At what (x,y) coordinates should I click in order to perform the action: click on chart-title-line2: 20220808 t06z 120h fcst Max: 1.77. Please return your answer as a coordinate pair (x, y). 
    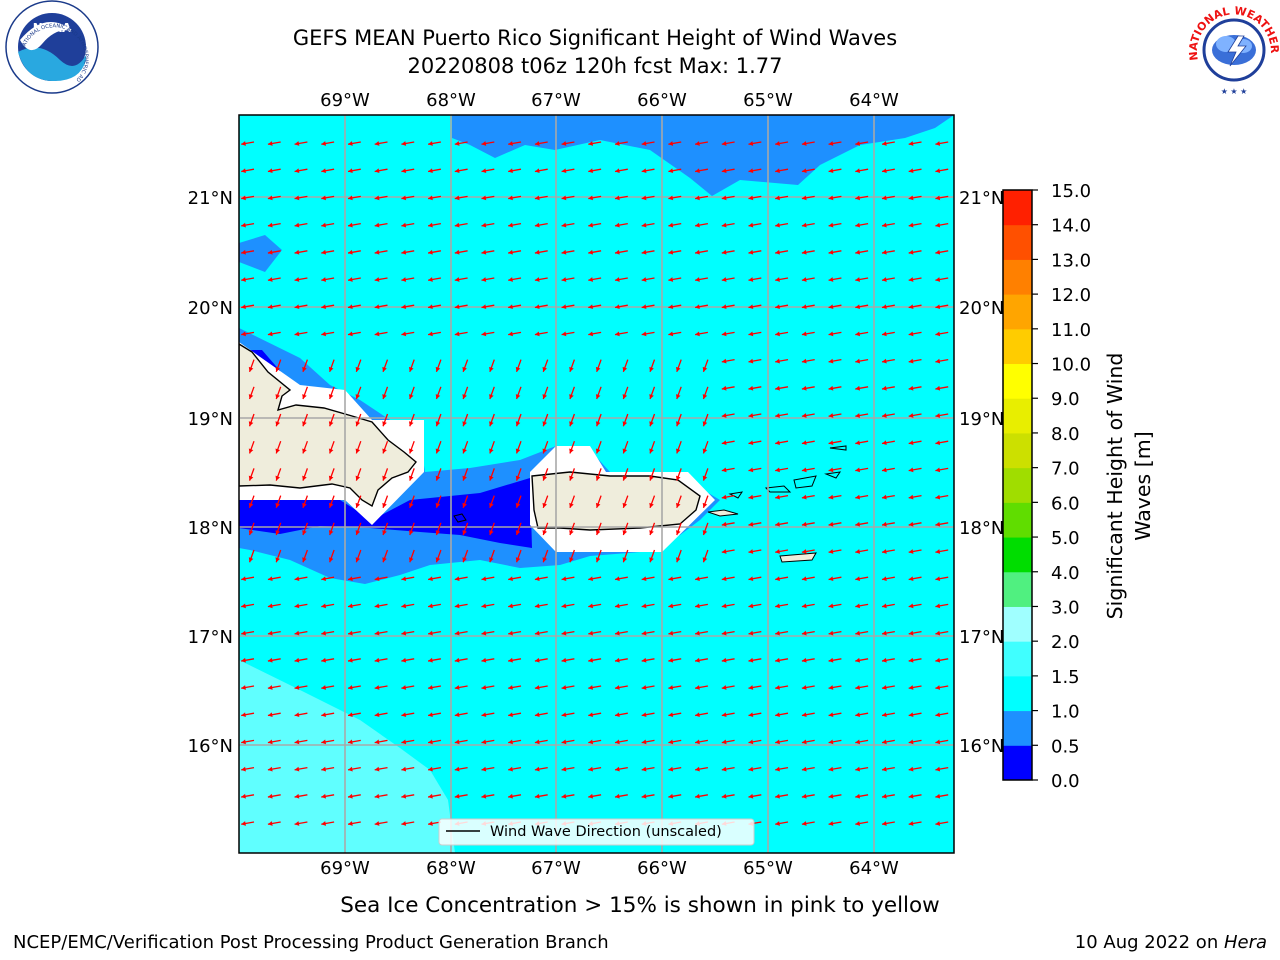
    Looking at the image, I should click on (595, 66).